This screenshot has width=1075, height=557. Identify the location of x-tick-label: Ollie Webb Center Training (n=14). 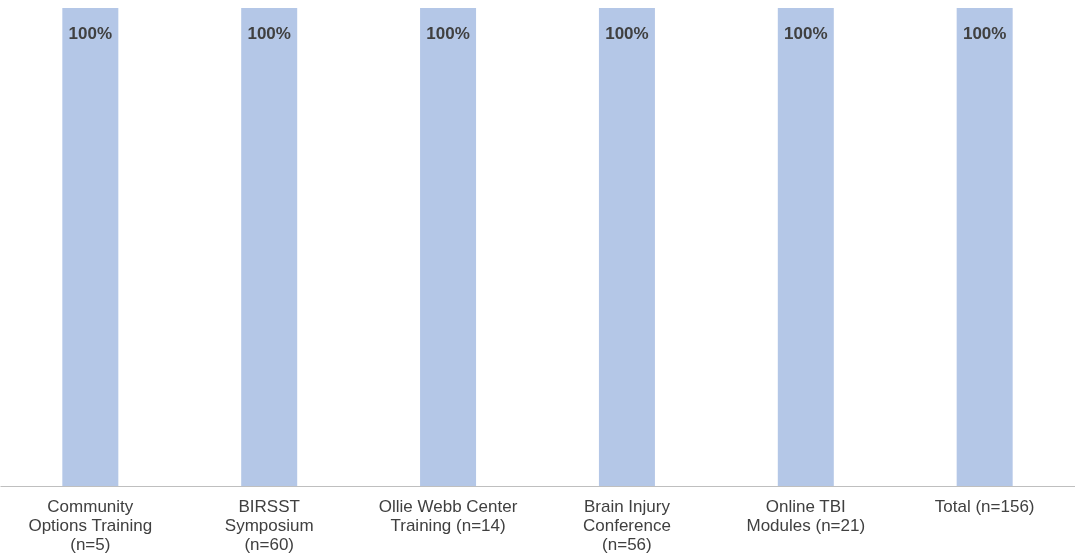
(448, 515).